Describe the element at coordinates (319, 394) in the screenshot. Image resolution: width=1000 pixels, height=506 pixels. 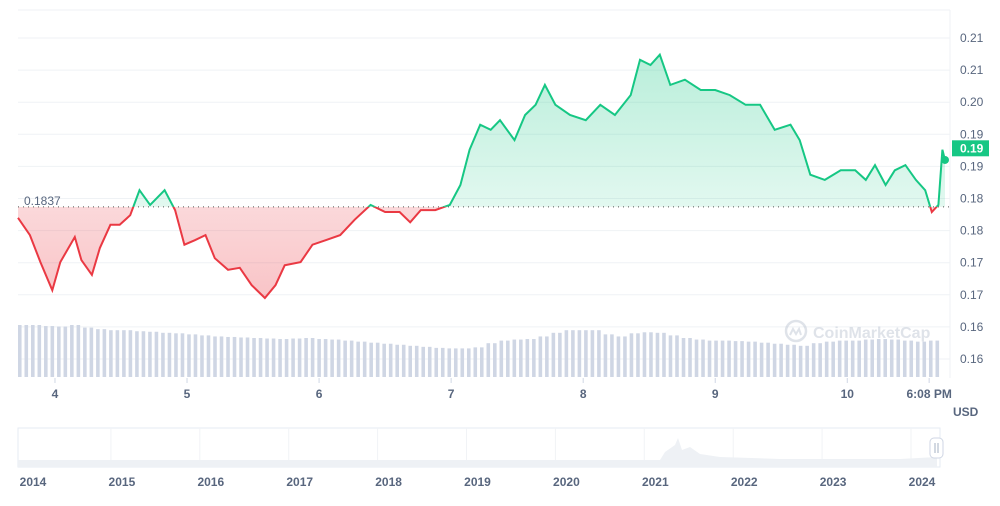
I see `x-tick-label: 6` at that location.